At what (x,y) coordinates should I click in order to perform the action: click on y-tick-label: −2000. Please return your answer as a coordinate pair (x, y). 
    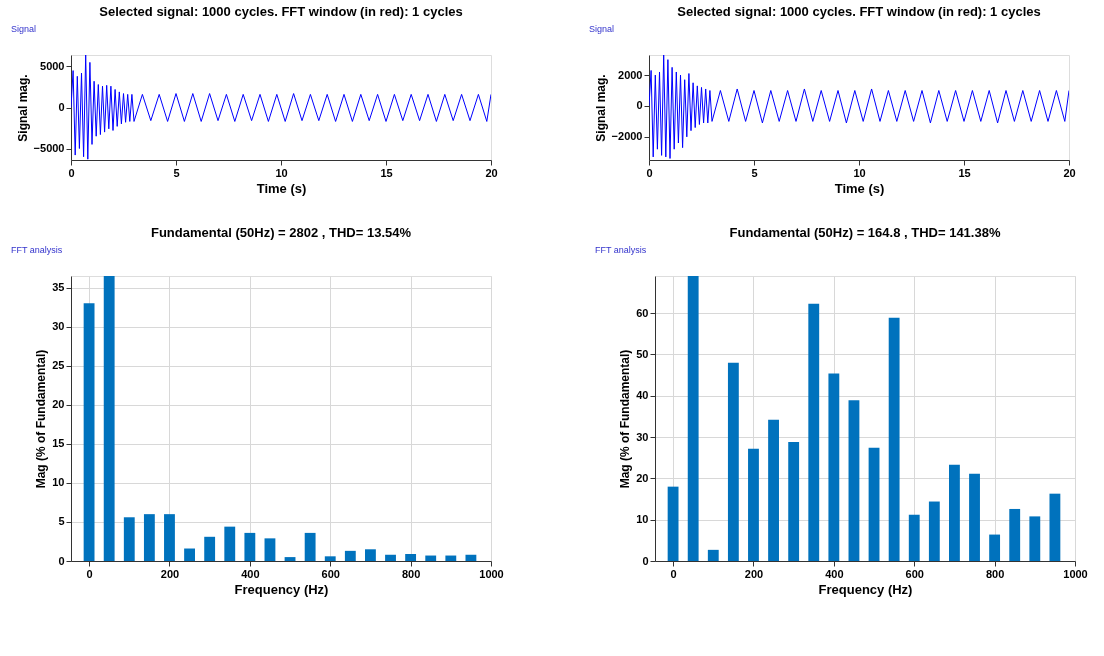
    Looking at the image, I should click on (627, 136).